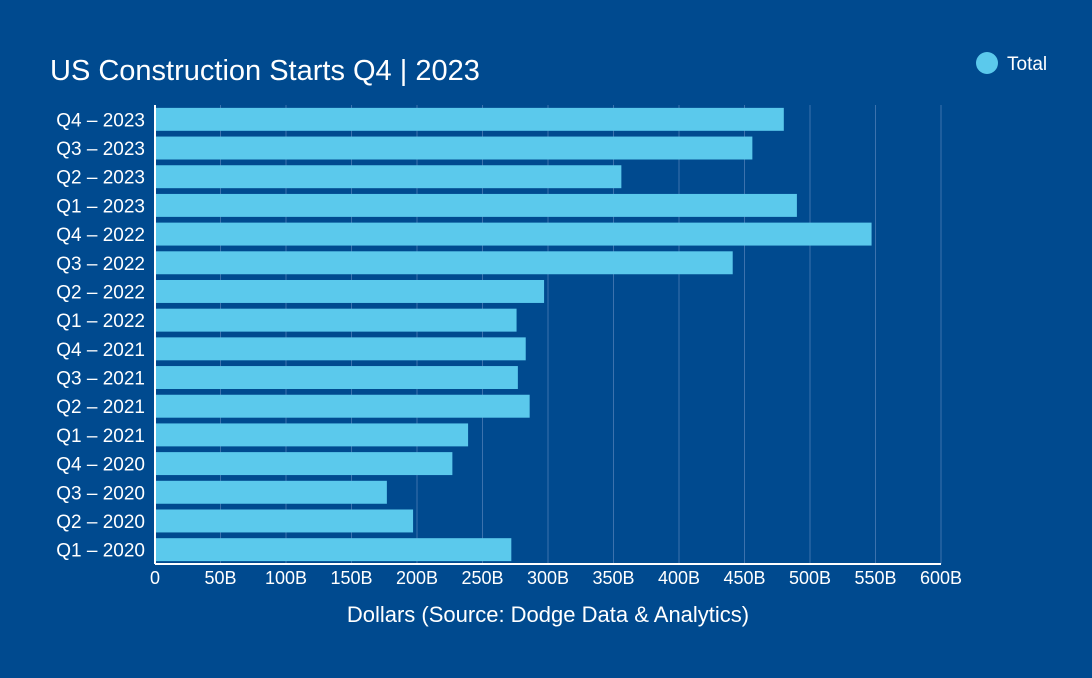 The width and height of the screenshot is (1092, 678). I want to click on x-tick-label-0: 0, so click(155, 578).